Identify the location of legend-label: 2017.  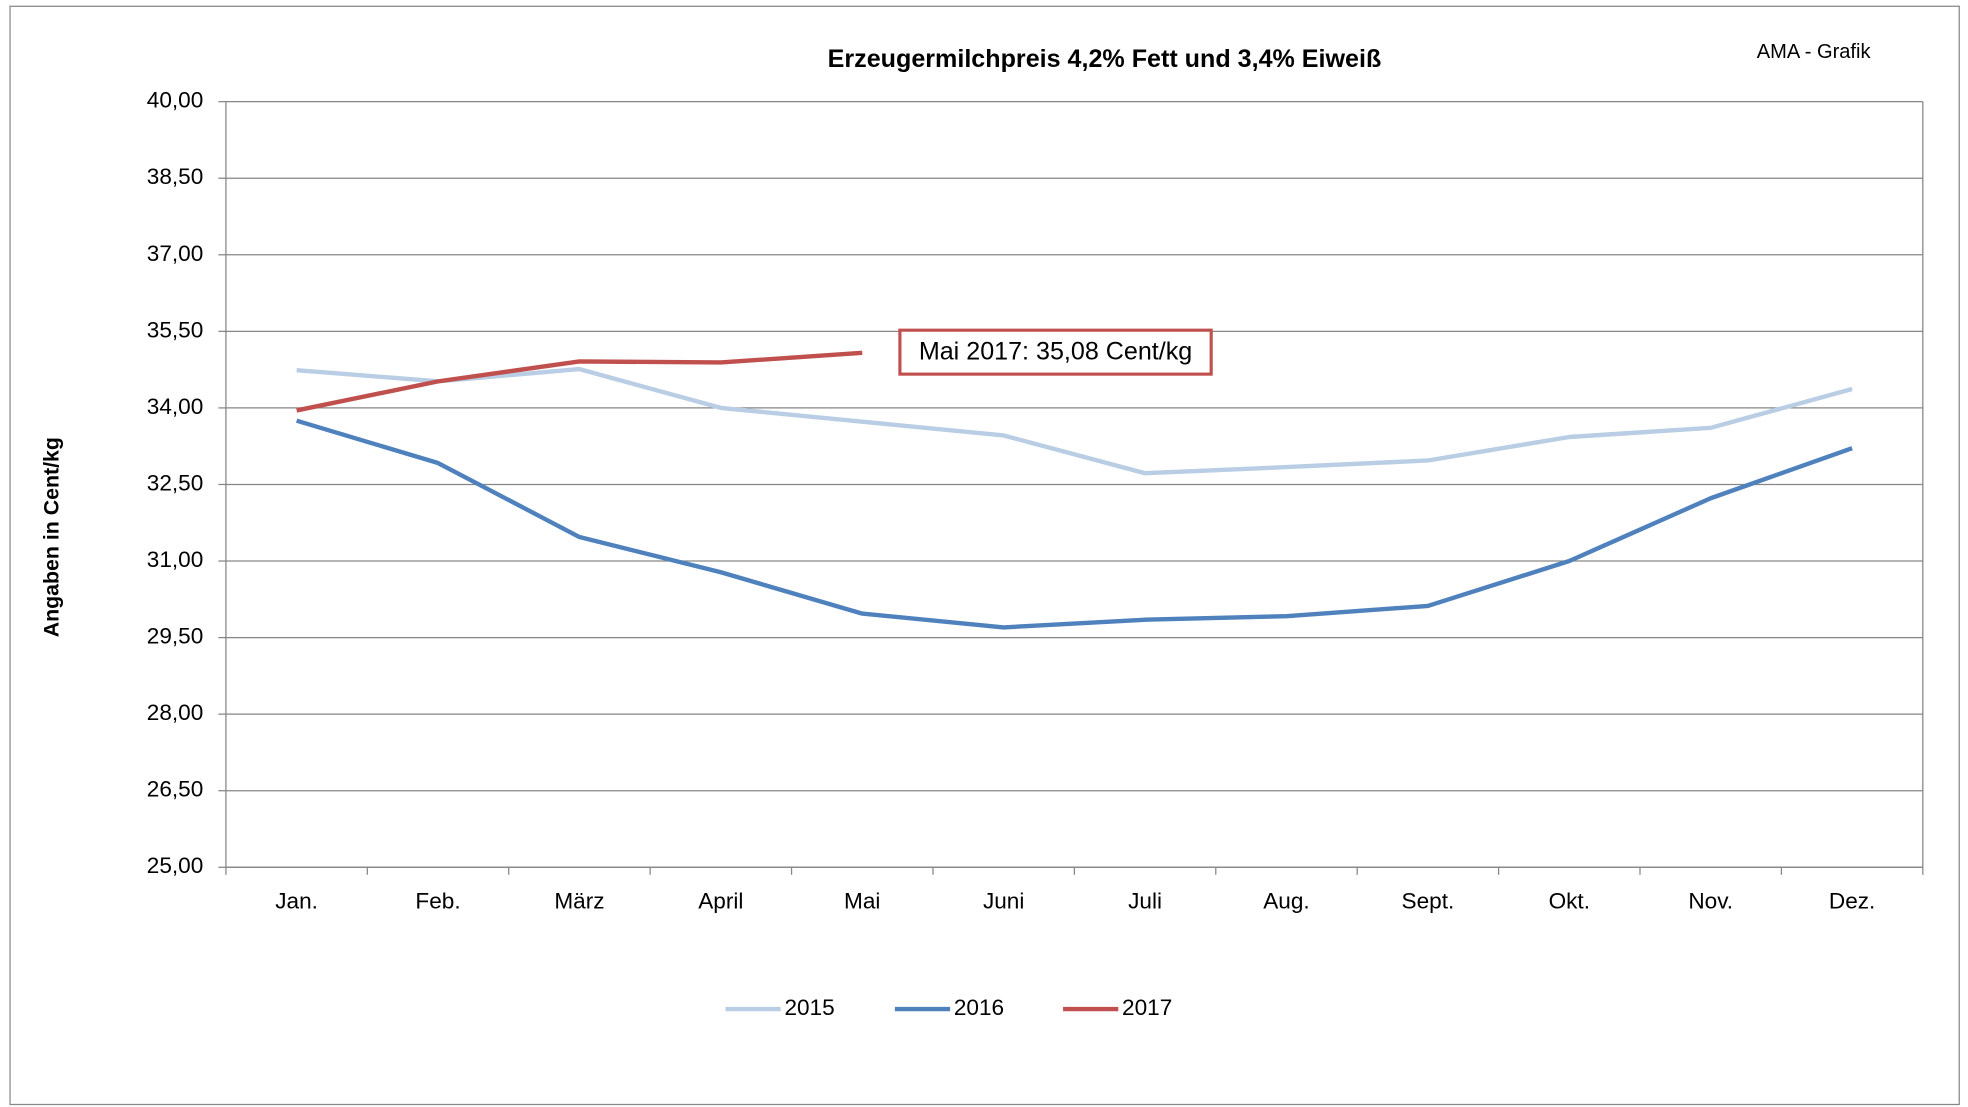
(1147, 1007).